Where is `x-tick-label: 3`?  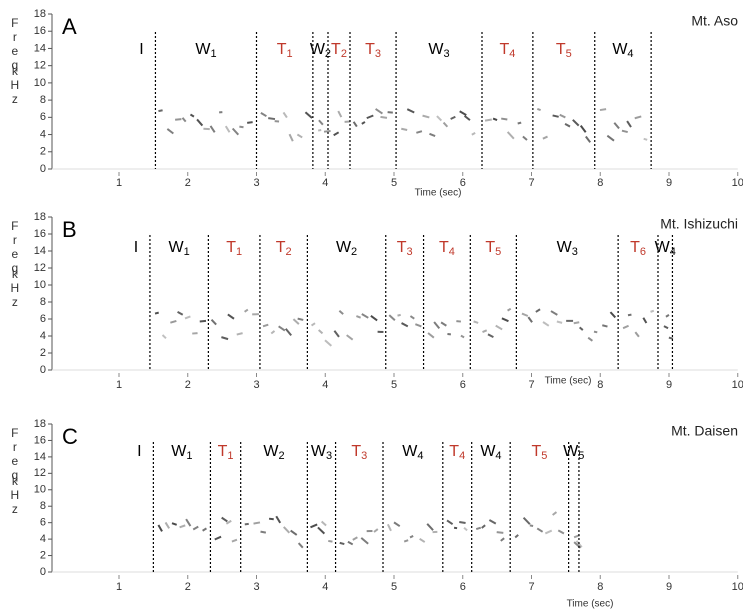 x-tick-label: 3 is located at coordinates (256, 183).